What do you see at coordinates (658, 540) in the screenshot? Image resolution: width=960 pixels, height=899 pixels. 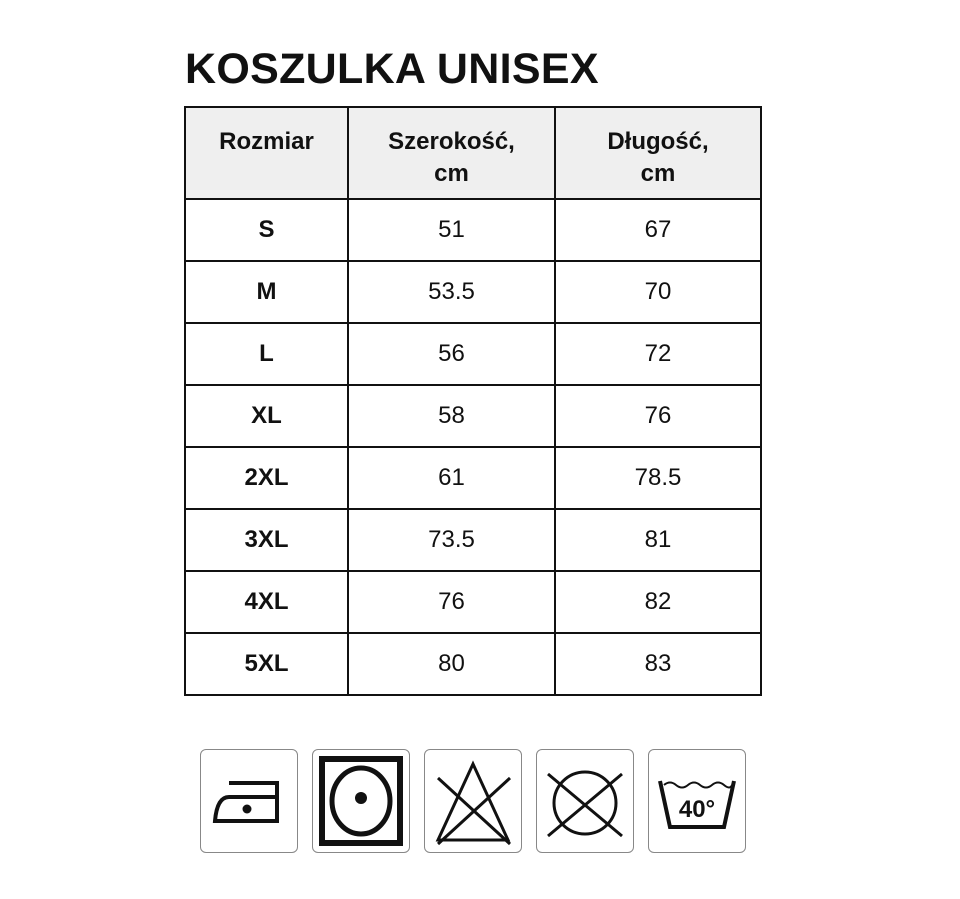 I see `cell-length: 81` at bounding box center [658, 540].